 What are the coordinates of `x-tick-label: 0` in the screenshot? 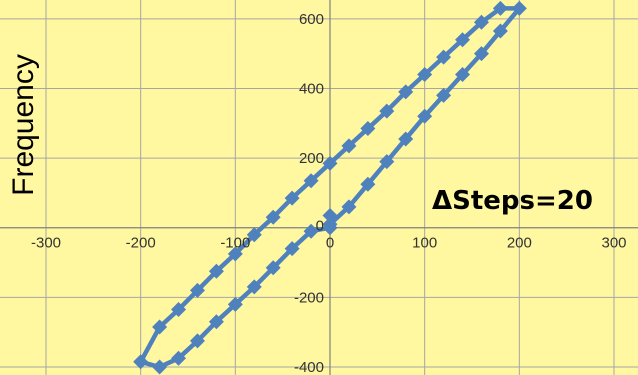 It's located at (330, 243).